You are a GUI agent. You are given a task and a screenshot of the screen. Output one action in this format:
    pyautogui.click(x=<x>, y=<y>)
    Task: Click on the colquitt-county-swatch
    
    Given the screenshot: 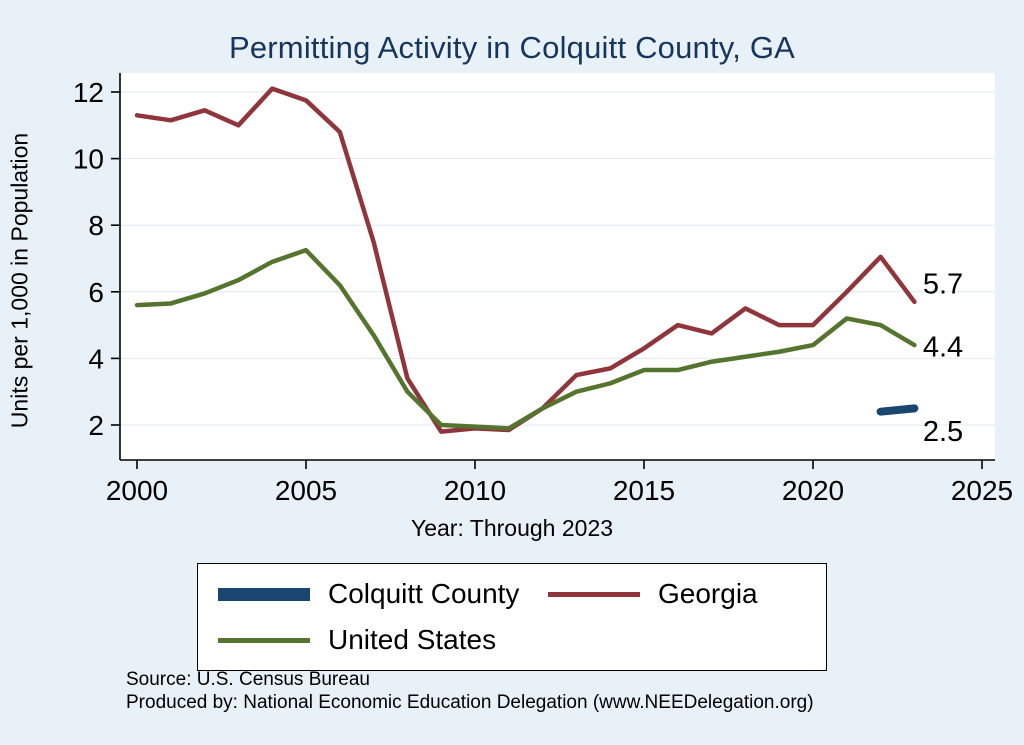 What is the action you would take?
    pyautogui.click(x=264, y=594)
    